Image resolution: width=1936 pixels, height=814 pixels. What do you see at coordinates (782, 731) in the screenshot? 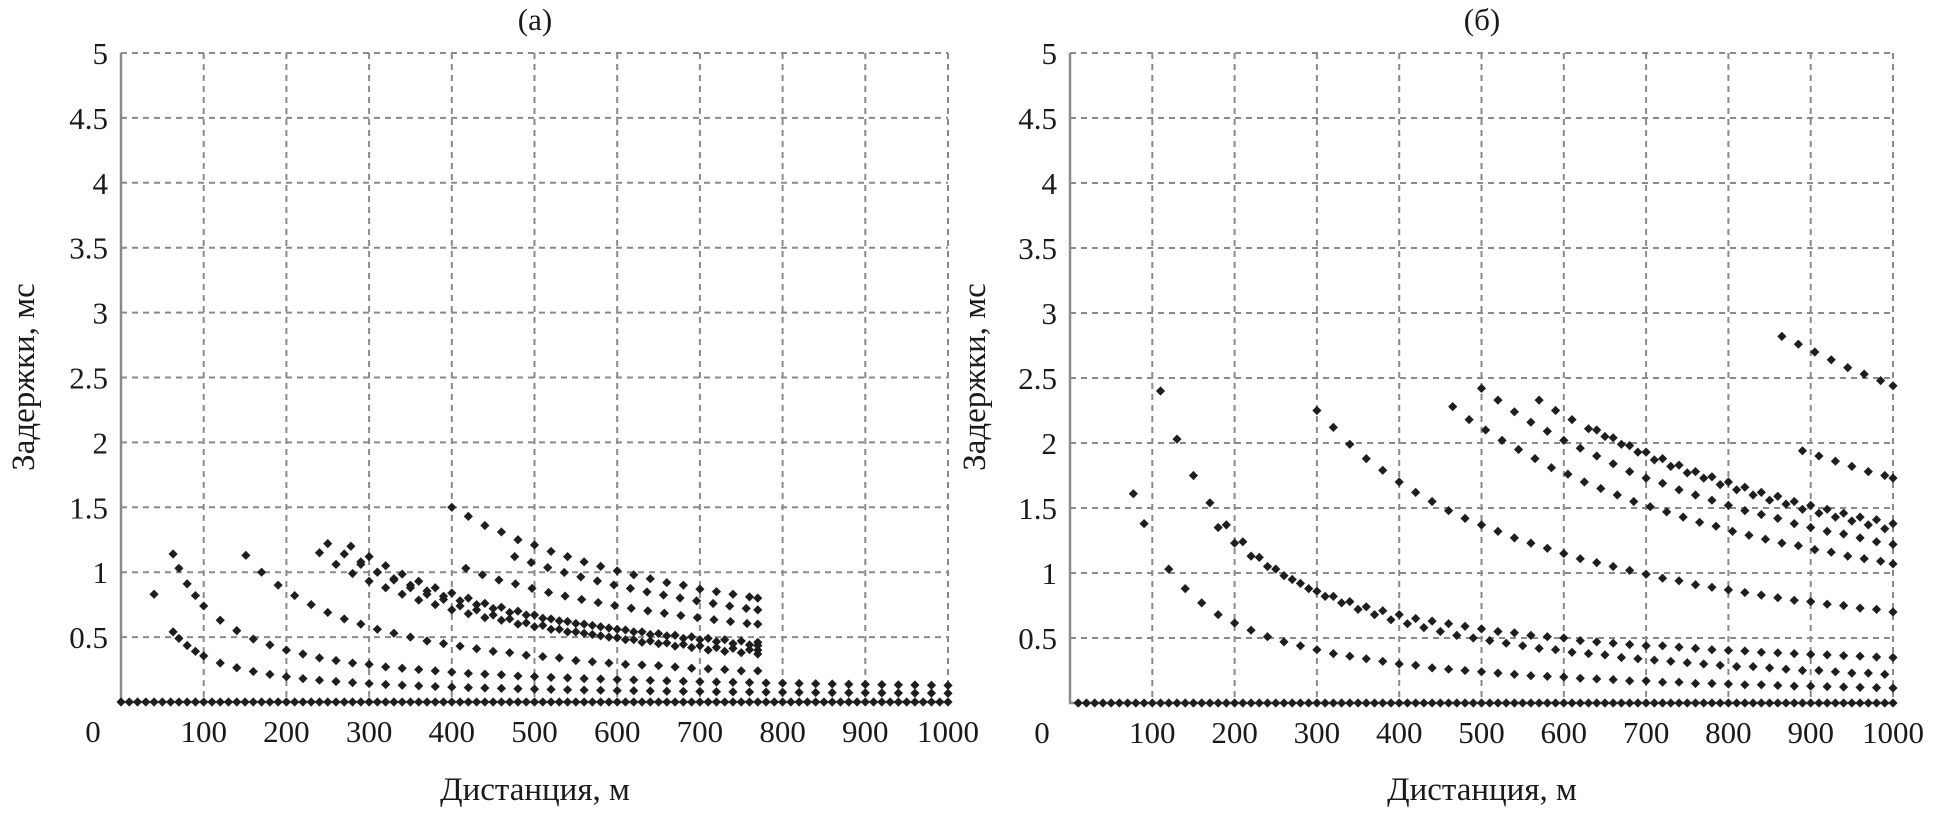
I see `x-tick-label: 800` at bounding box center [782, 731].